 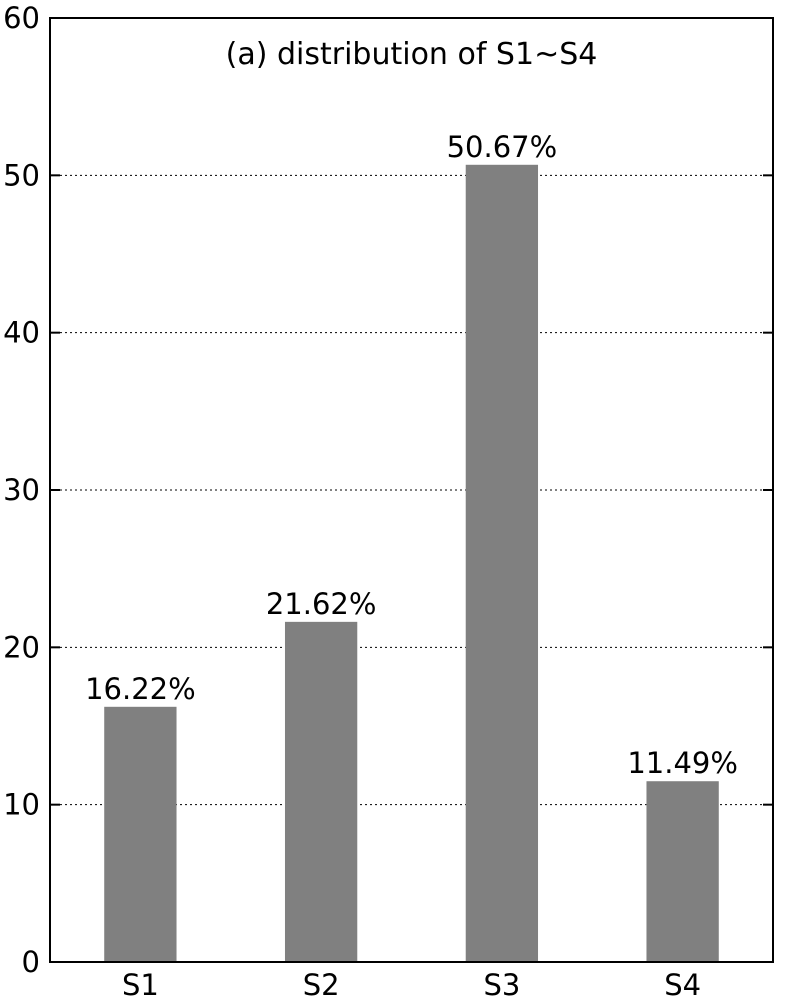 What do you see at coordinates (682, 984) in the screenshot?
I see `x-tick-label: S4` at bounding box center [682, 984].